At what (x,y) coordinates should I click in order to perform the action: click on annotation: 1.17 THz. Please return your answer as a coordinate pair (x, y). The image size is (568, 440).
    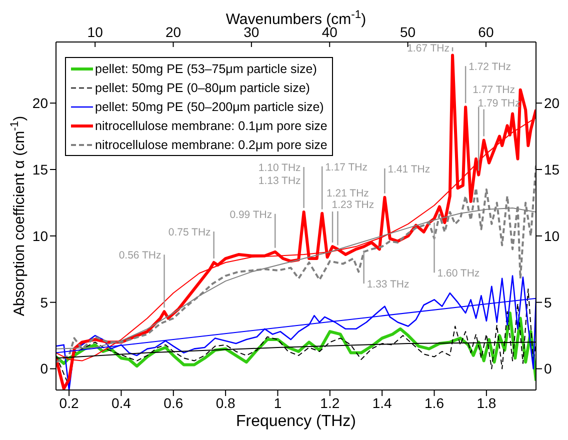
    Looking at the image, I should click on (346, 167).